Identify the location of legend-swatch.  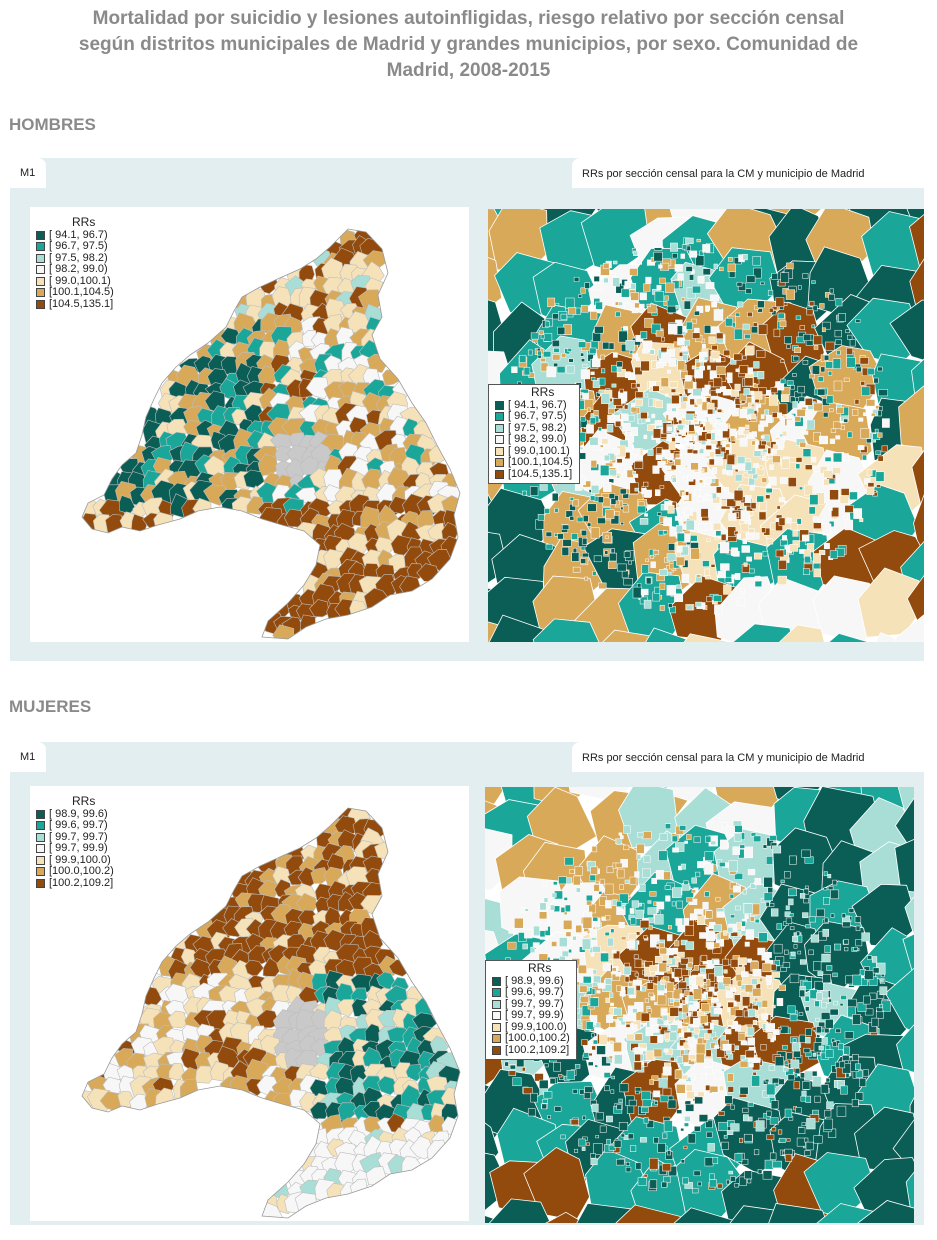
(40, 849).